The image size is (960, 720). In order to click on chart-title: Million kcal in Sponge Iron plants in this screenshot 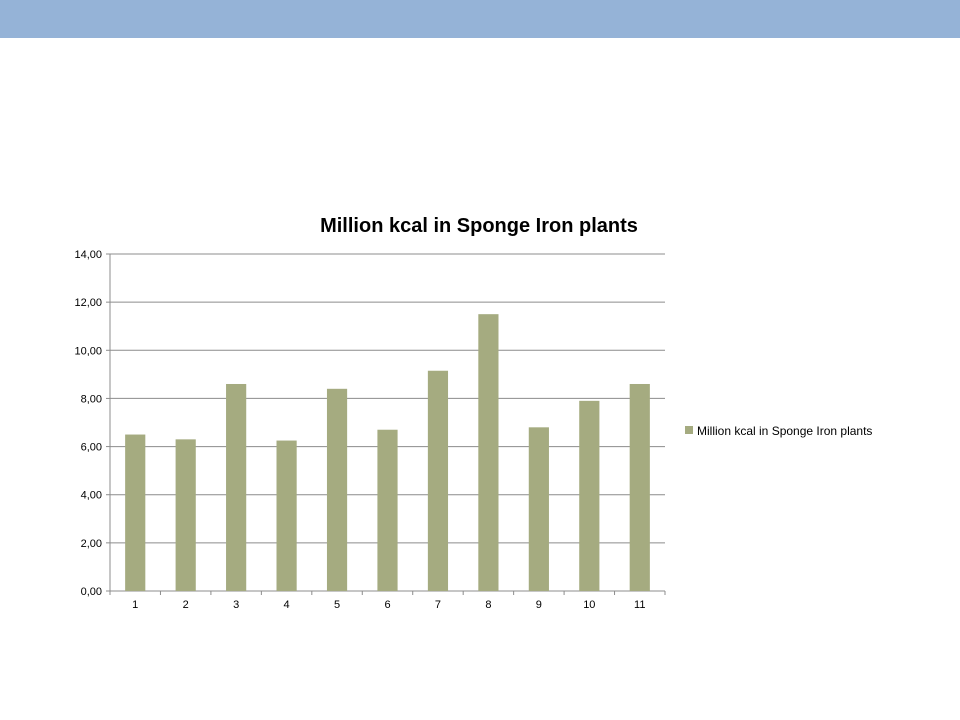, I will do `click(479, 226)`.